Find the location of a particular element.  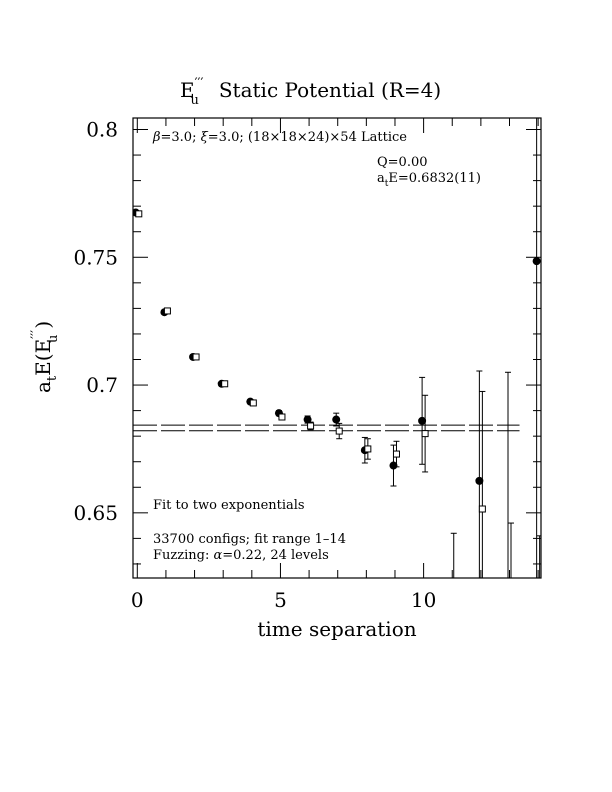

configs-annotation: 33700 configs; fit range 1–14 is located at coordinates (249, 539).